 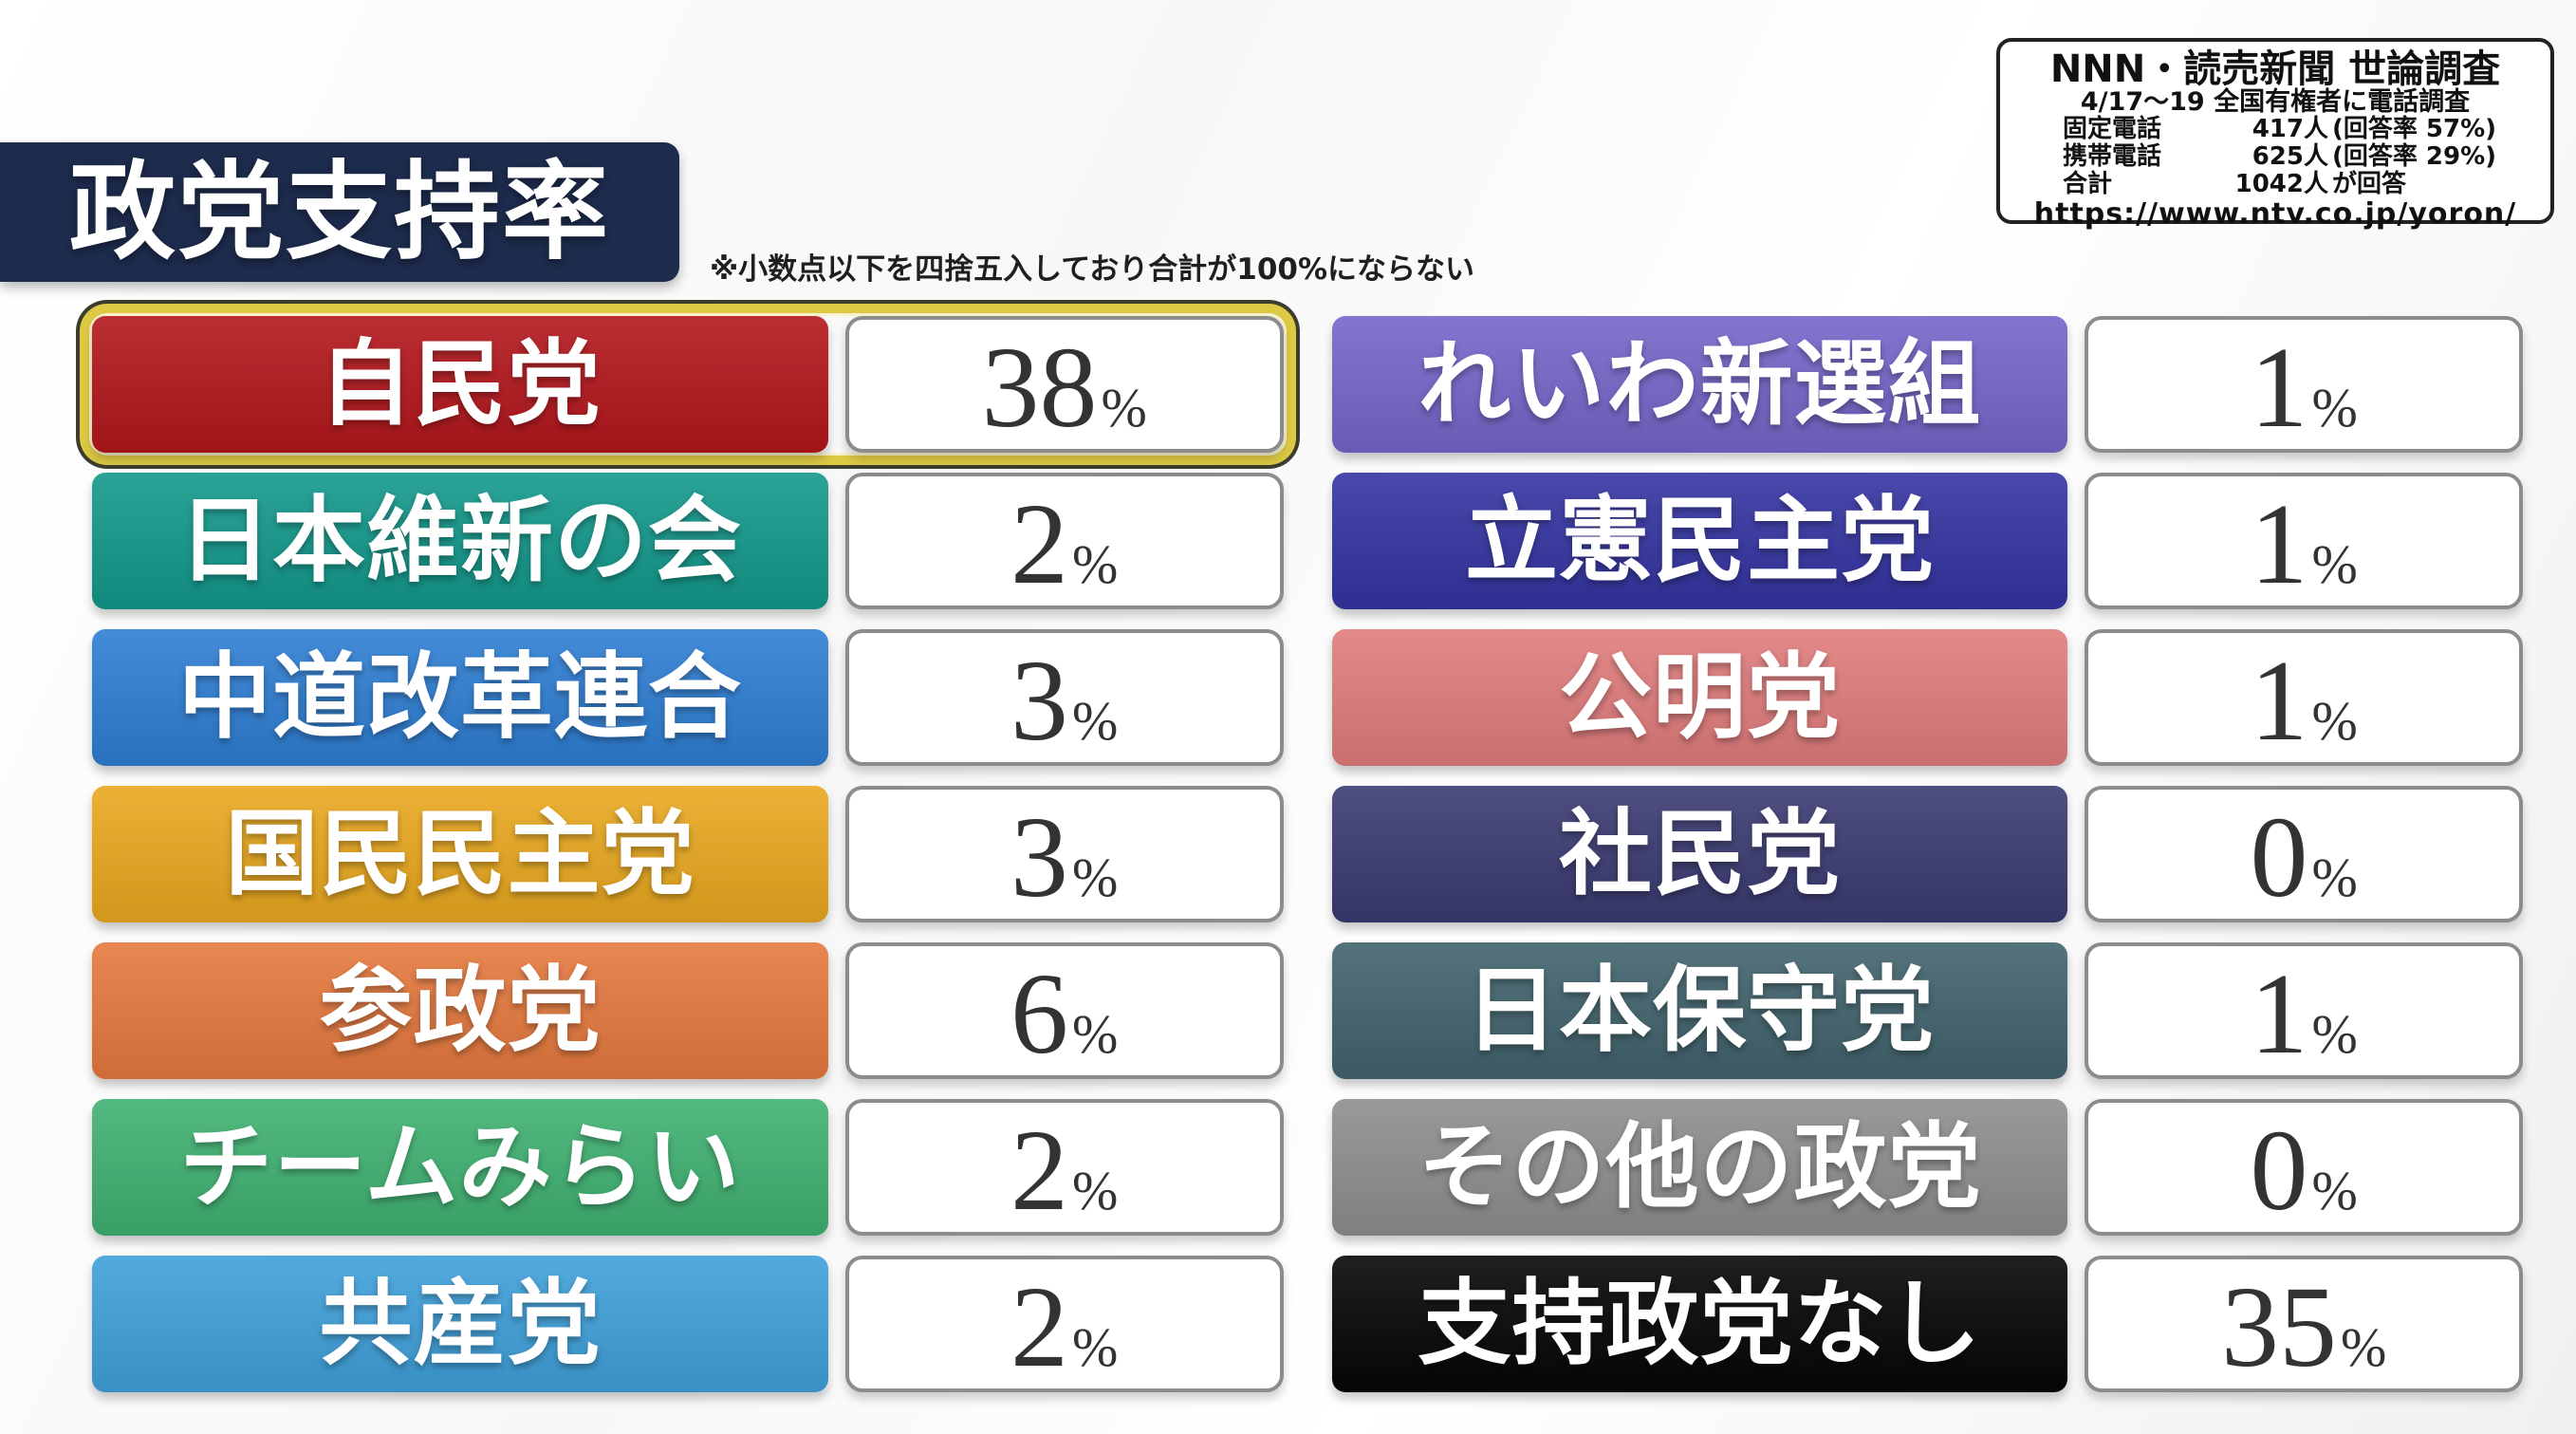 I want to click on party-row: 中道改革連合 3%, so click(x=688, y=697).